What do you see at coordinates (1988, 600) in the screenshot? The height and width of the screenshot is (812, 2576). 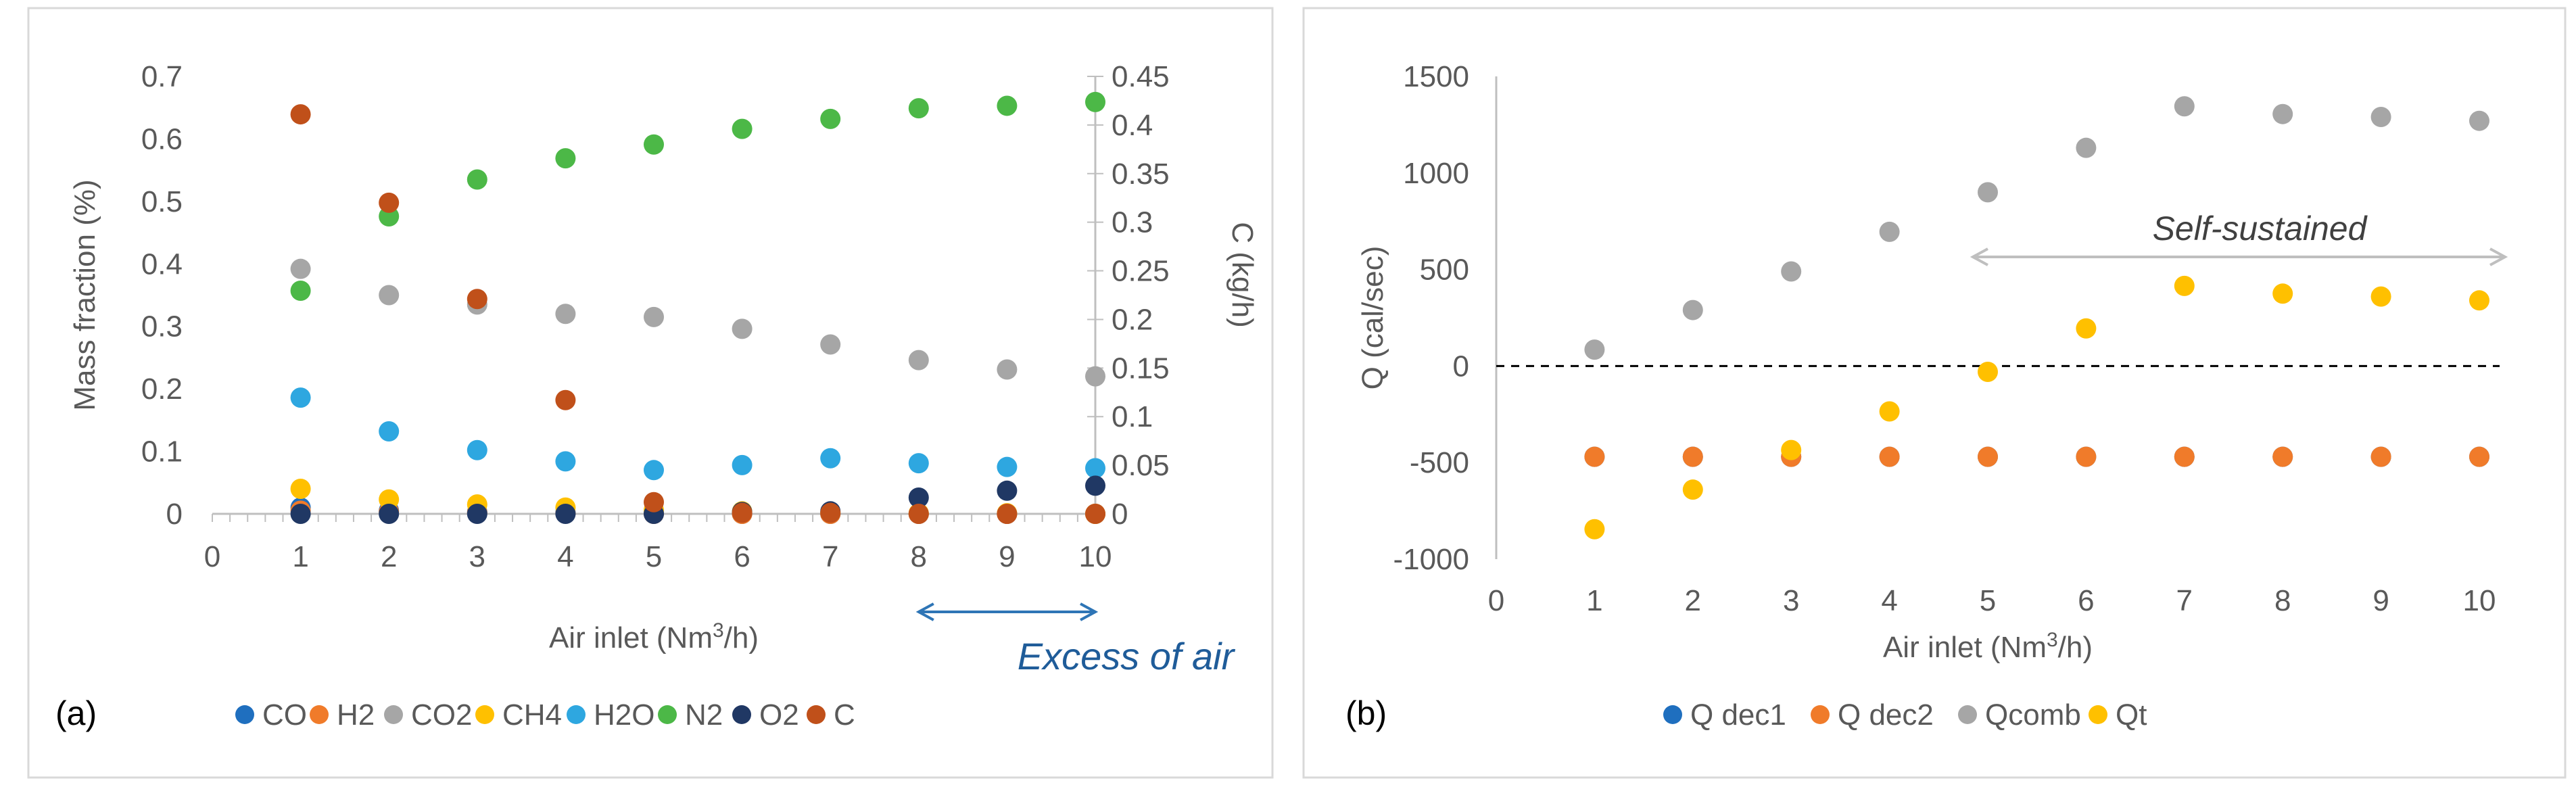 I see `b-x-tick-label: 5` at bounding box center [1988, 600].